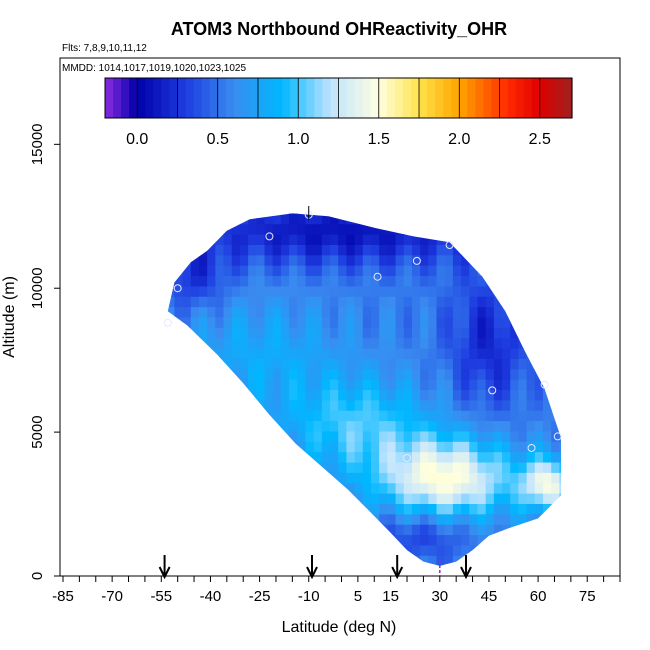  I want to click on flights-label: Flts: 7,8,9,10,11,12, so click(104, 48).